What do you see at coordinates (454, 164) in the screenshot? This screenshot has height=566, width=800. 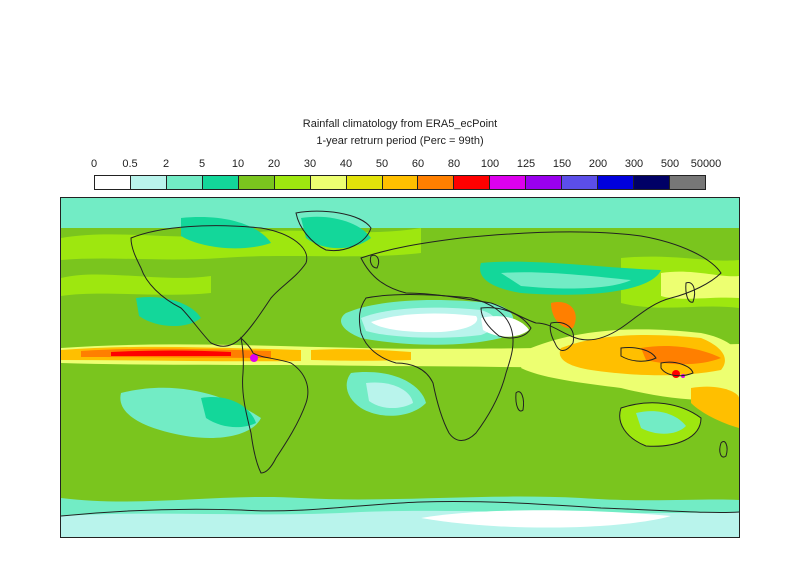 I see `colorbar-tick-label: 80` at bounding box center [454, 164].